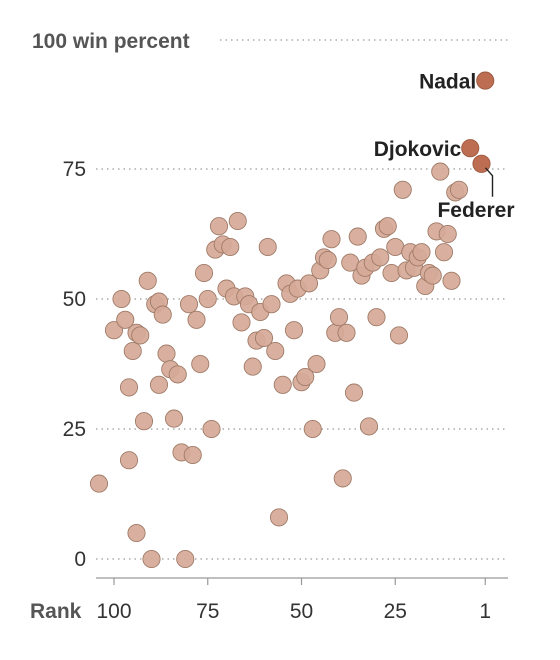  I want to click on x-axis-ticks: 100 75 50 25 1, so click(293, 600).